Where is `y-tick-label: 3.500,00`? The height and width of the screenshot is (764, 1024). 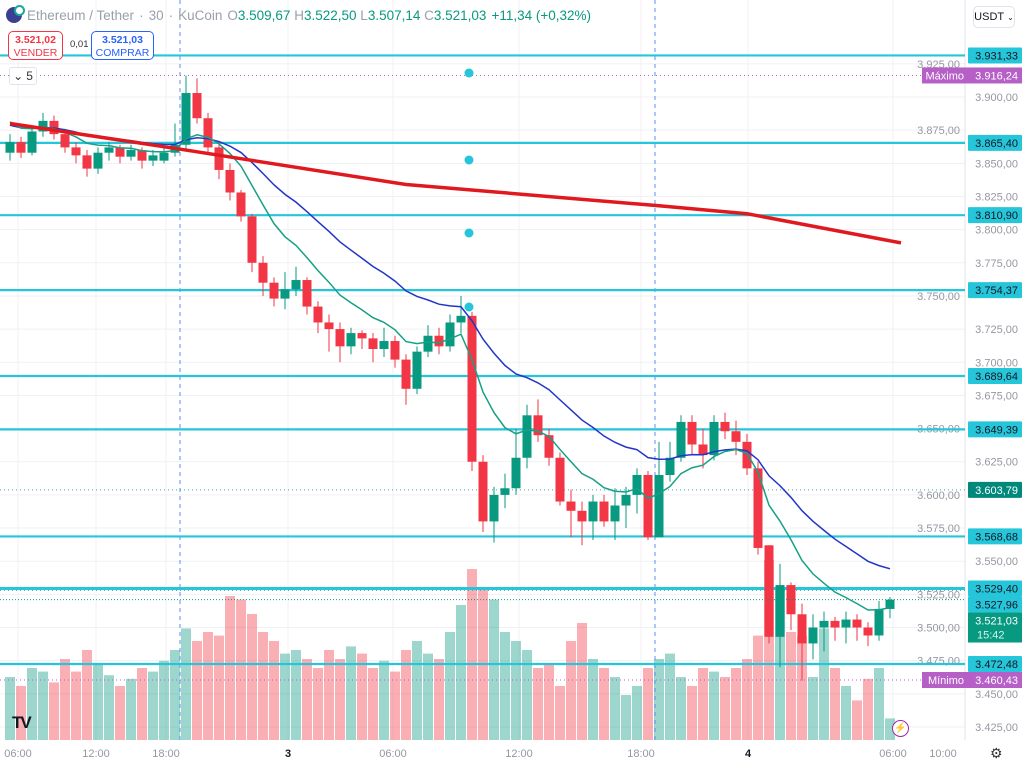 y-tick-label: 3.500,00 is located at coordinates (938, 629).